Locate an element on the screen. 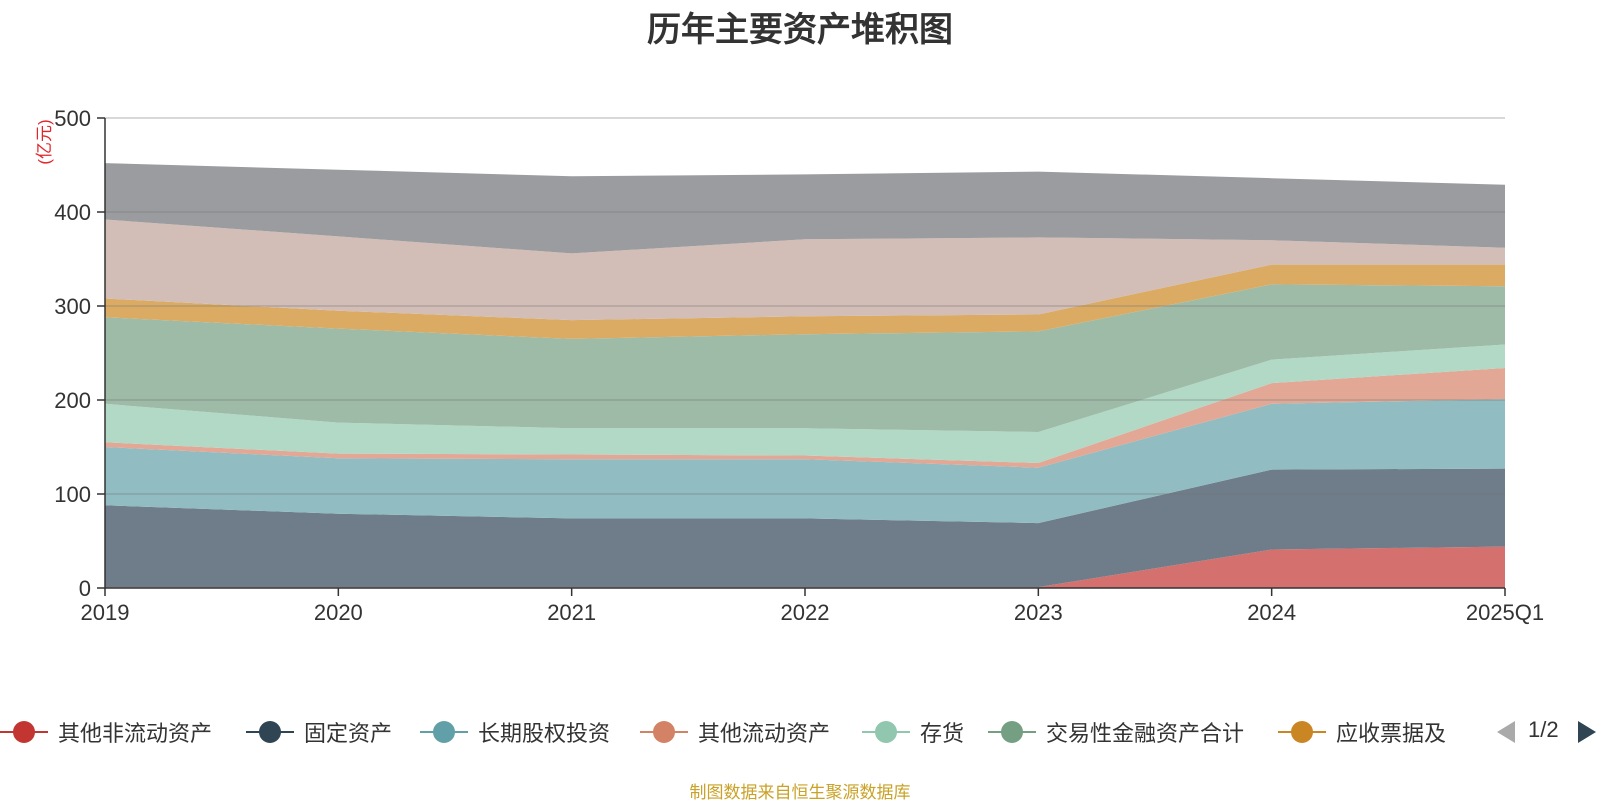 Image resolution: width=1600 pixels, height=803 pixels. legend-label: 存货 is located at coordinates (942, 733).